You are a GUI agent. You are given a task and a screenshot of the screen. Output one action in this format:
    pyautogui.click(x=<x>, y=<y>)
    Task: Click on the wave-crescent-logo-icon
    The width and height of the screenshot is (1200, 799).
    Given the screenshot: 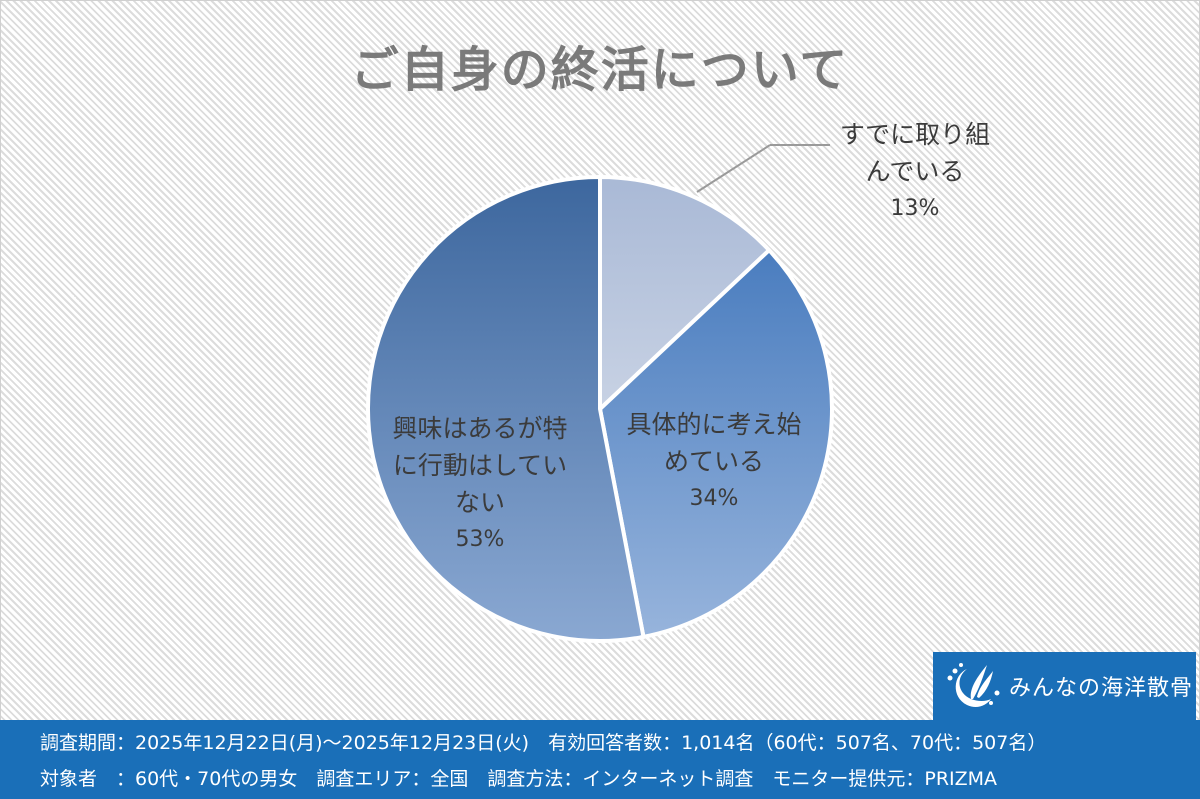 What is the action you would take?
    pyautogui.click(x=973, y=685)
    